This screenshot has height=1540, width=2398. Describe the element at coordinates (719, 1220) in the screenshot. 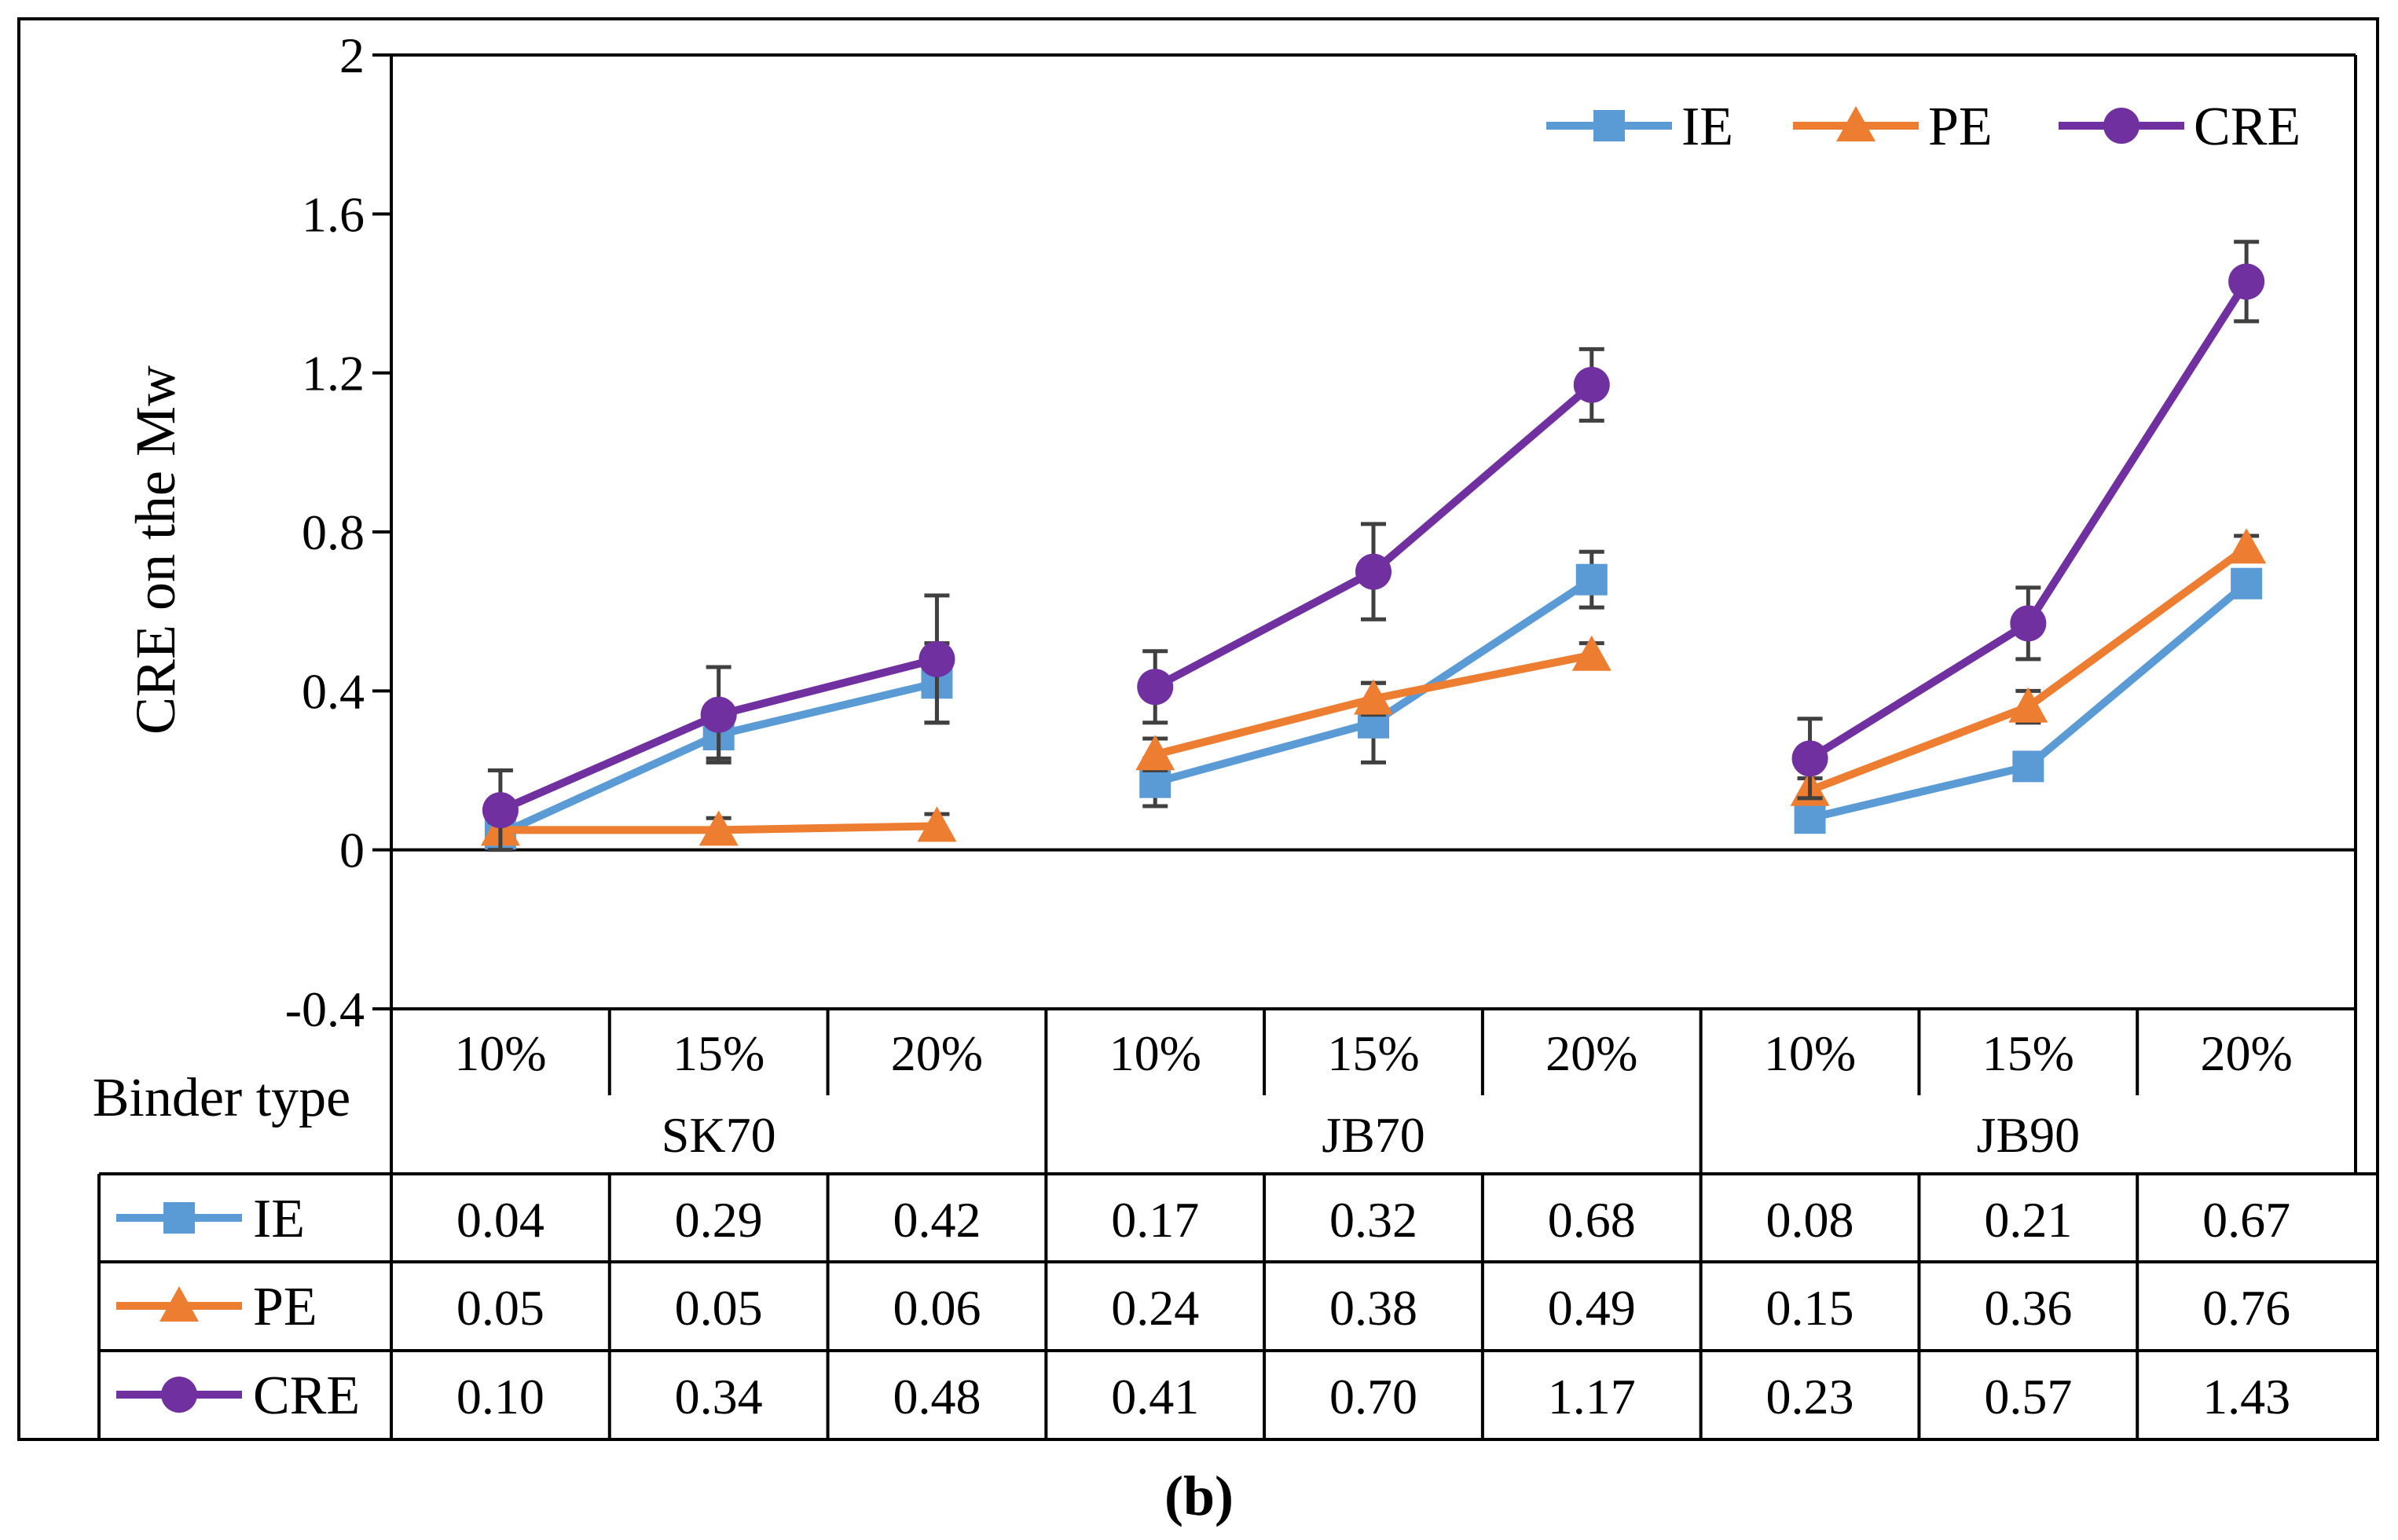

I see `table-cell-value: 0.29` at that location.